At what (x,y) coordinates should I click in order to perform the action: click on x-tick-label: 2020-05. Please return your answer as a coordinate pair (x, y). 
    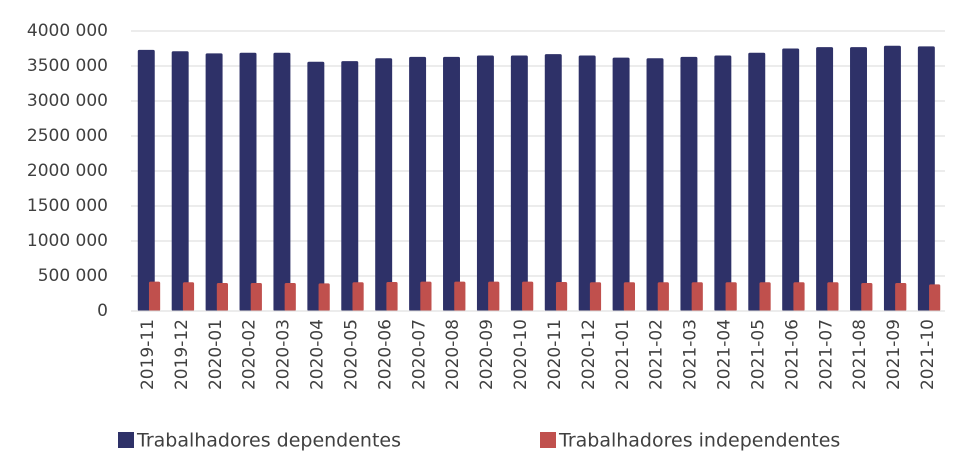
    Looking at the image, I should click on (351, 354).